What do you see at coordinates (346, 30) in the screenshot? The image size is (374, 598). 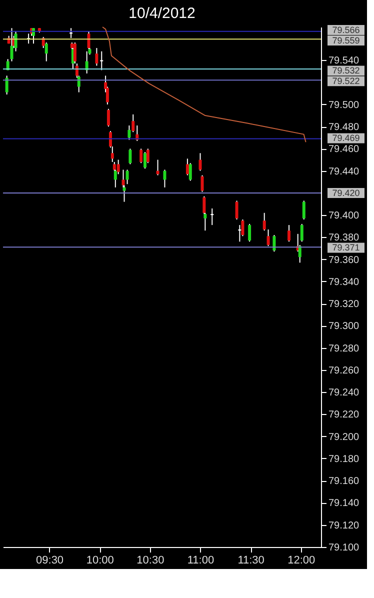 I see `ref-line-label: 79.566` at bounding box center [346, 30].